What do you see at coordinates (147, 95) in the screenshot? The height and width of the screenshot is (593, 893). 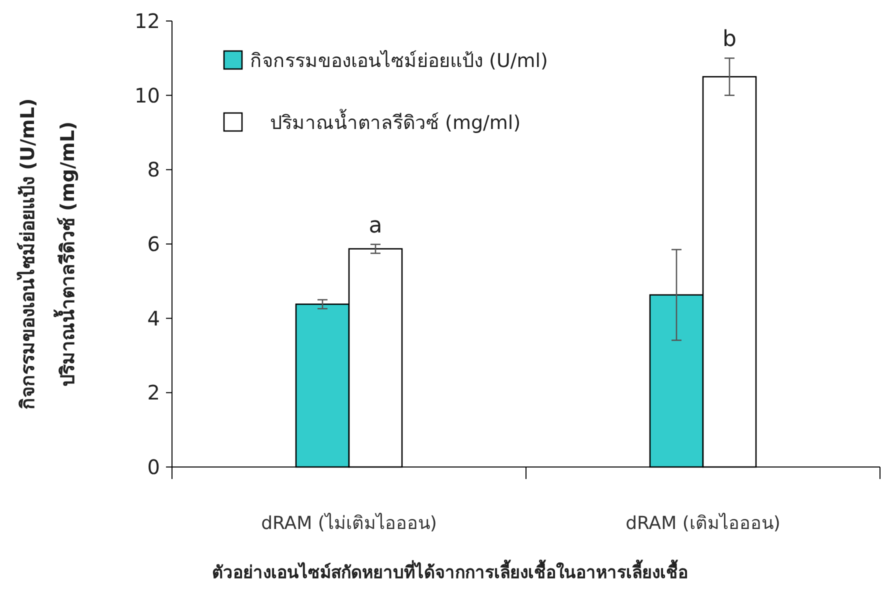 I see `y-tick-label: 10` at bounding box center [147, 95].